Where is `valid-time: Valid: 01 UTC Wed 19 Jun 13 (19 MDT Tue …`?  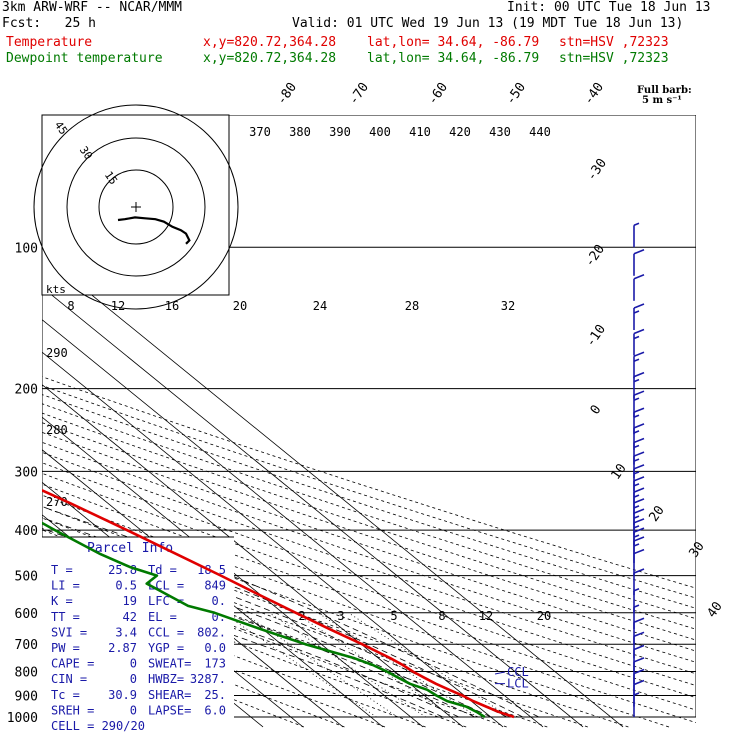
valid-time: Valid: 01 UTC Wed 19 Jun 13 (19 MDT Tue … is located at coordinates (488, 23).